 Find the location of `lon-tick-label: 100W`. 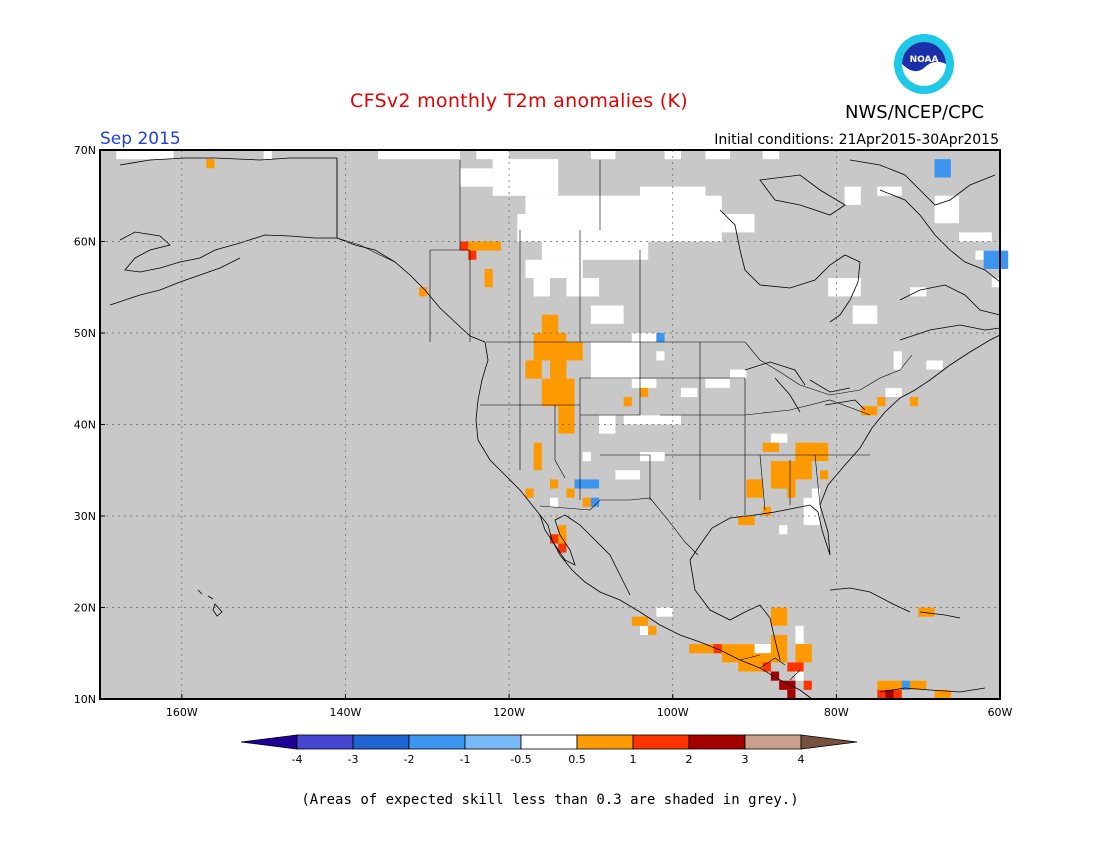

lon-tick-label: 100W is located at coordinates (673, 712).